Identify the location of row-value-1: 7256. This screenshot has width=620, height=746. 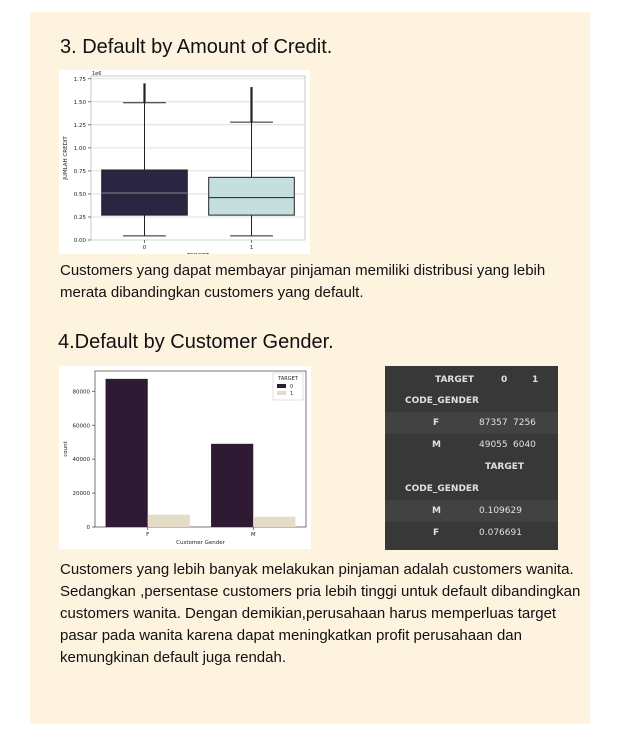
(524, 423).